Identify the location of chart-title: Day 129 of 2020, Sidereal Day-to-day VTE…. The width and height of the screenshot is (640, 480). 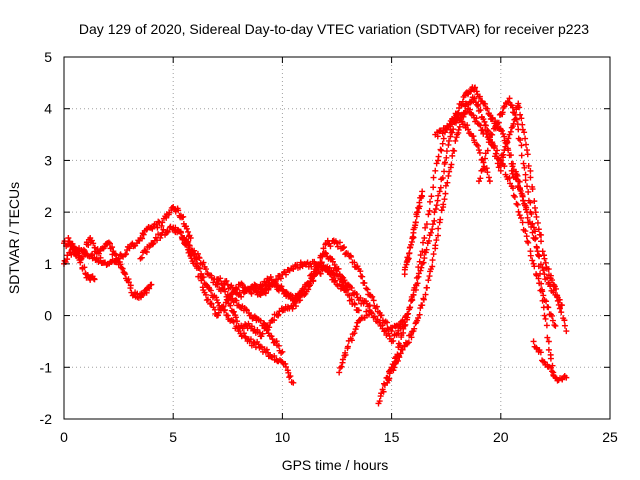
(334, 29).